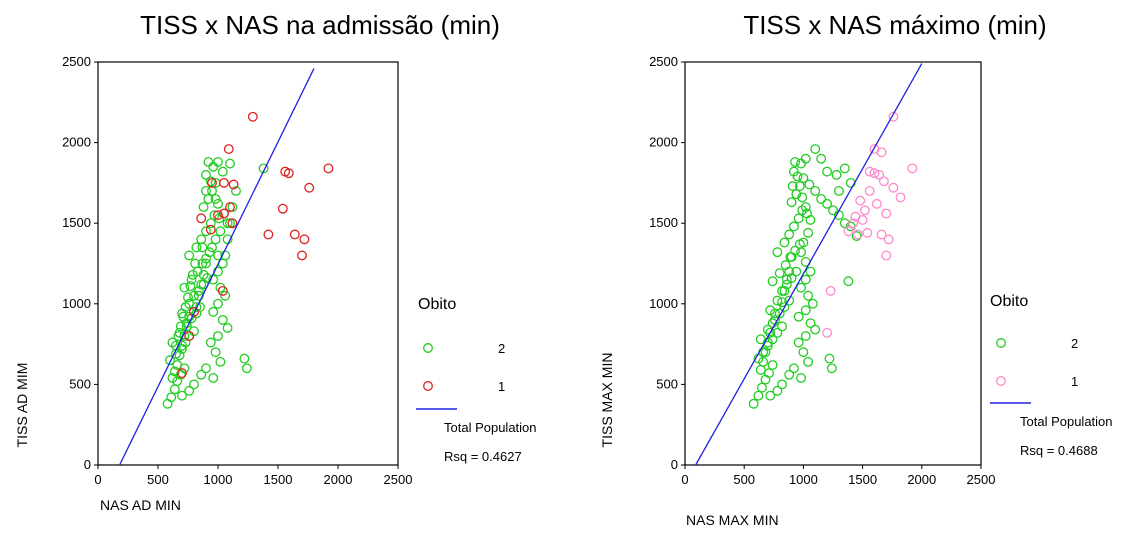 The image size is (1135, 540). Describe the element at coordinates (476, 380) in the screenshot. I see `legend: Obito 2 1 Total Population Rsq = 0.4627` at that location.